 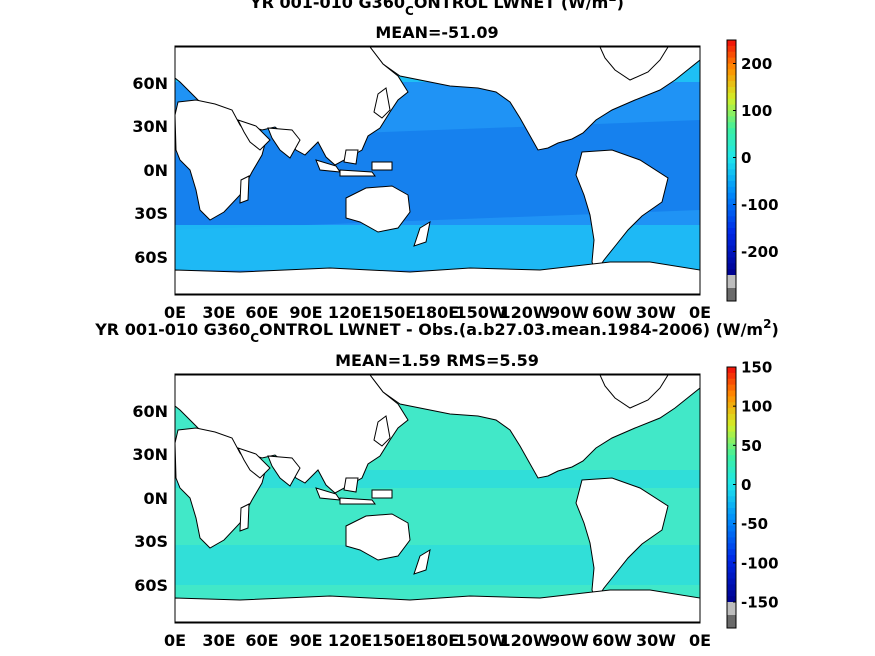 What do you see at coordinates (756, 485) in the screenshot?
I see `colorbar-ticks: 150 100 50 0 -50 -100 -150` at bounding box center [756, 485].